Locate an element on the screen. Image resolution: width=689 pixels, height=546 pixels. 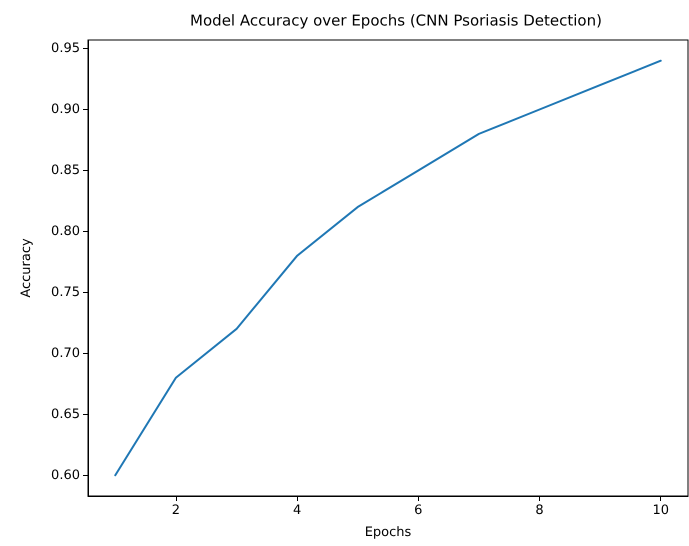
y-tick-label: 0.85 is located at coordinates (65, 170).